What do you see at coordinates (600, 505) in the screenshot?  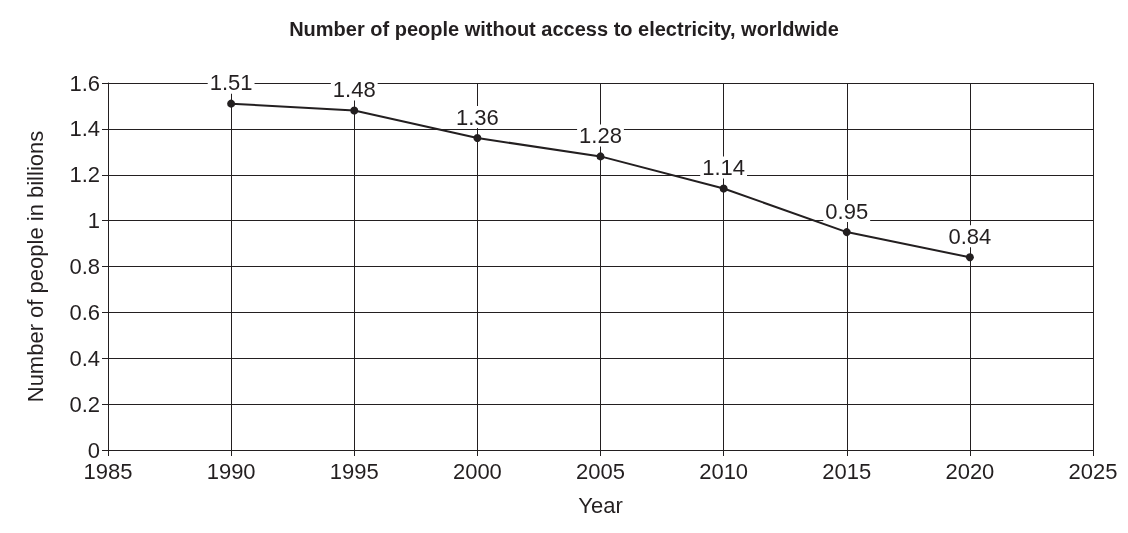 I see `x-axis-title: Year` at bounding box center [600, 505].